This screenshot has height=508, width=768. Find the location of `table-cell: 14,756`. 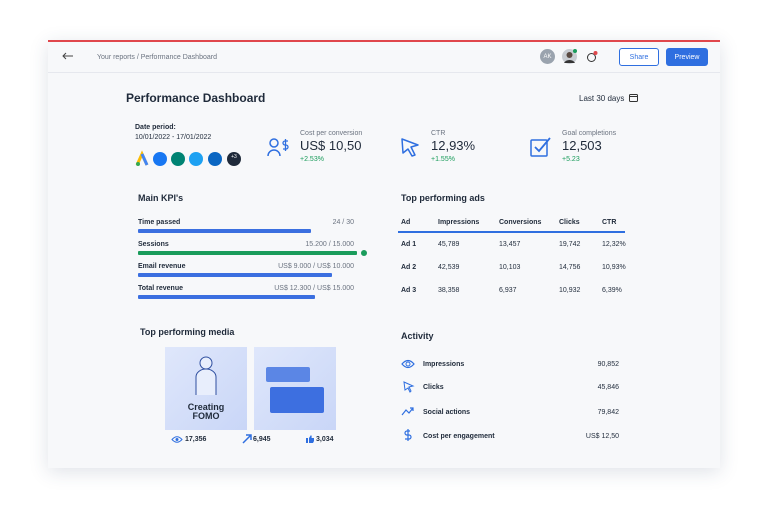

table-cell: 14,756 is located at coordinates (570, 267).